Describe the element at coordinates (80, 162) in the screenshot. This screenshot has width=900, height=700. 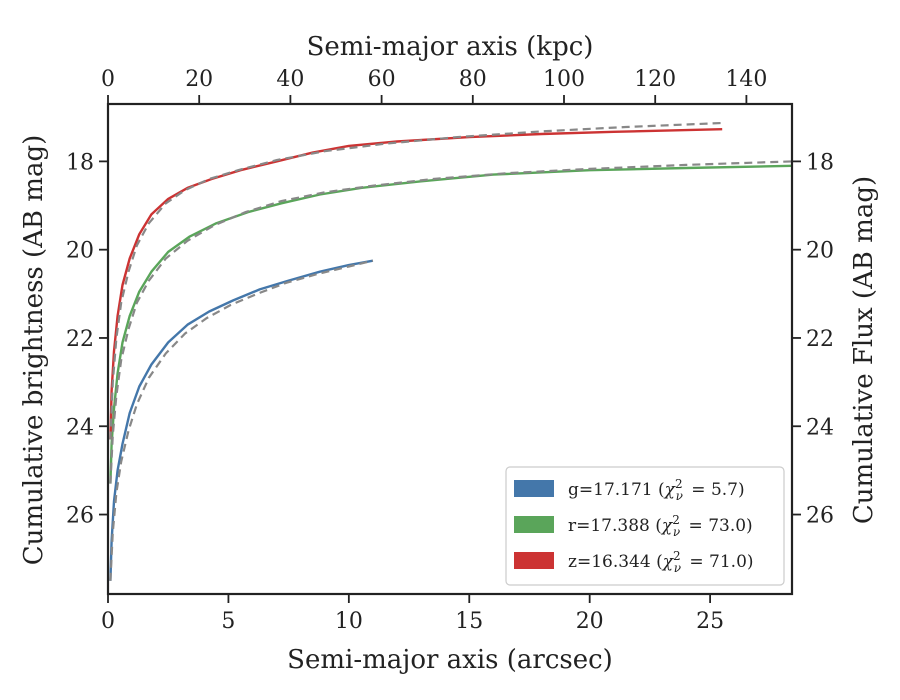
I see `y-tick-label: 18` at that location.